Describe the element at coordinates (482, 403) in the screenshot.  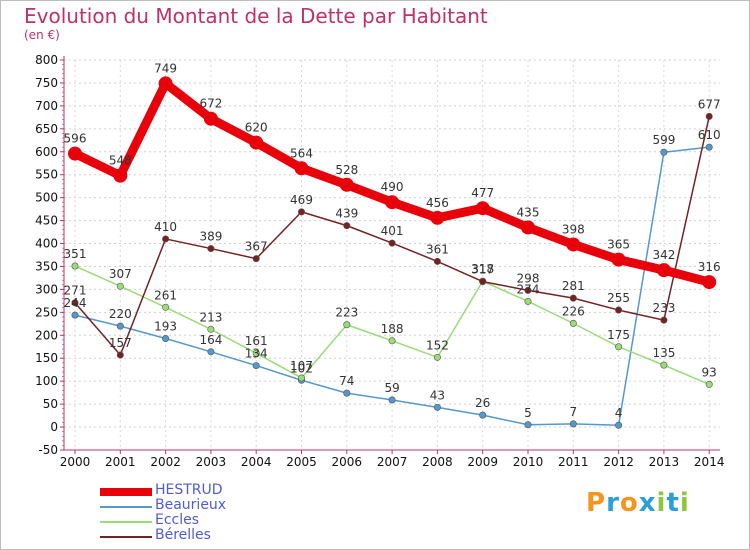
I see `data-label: 26` at that location.